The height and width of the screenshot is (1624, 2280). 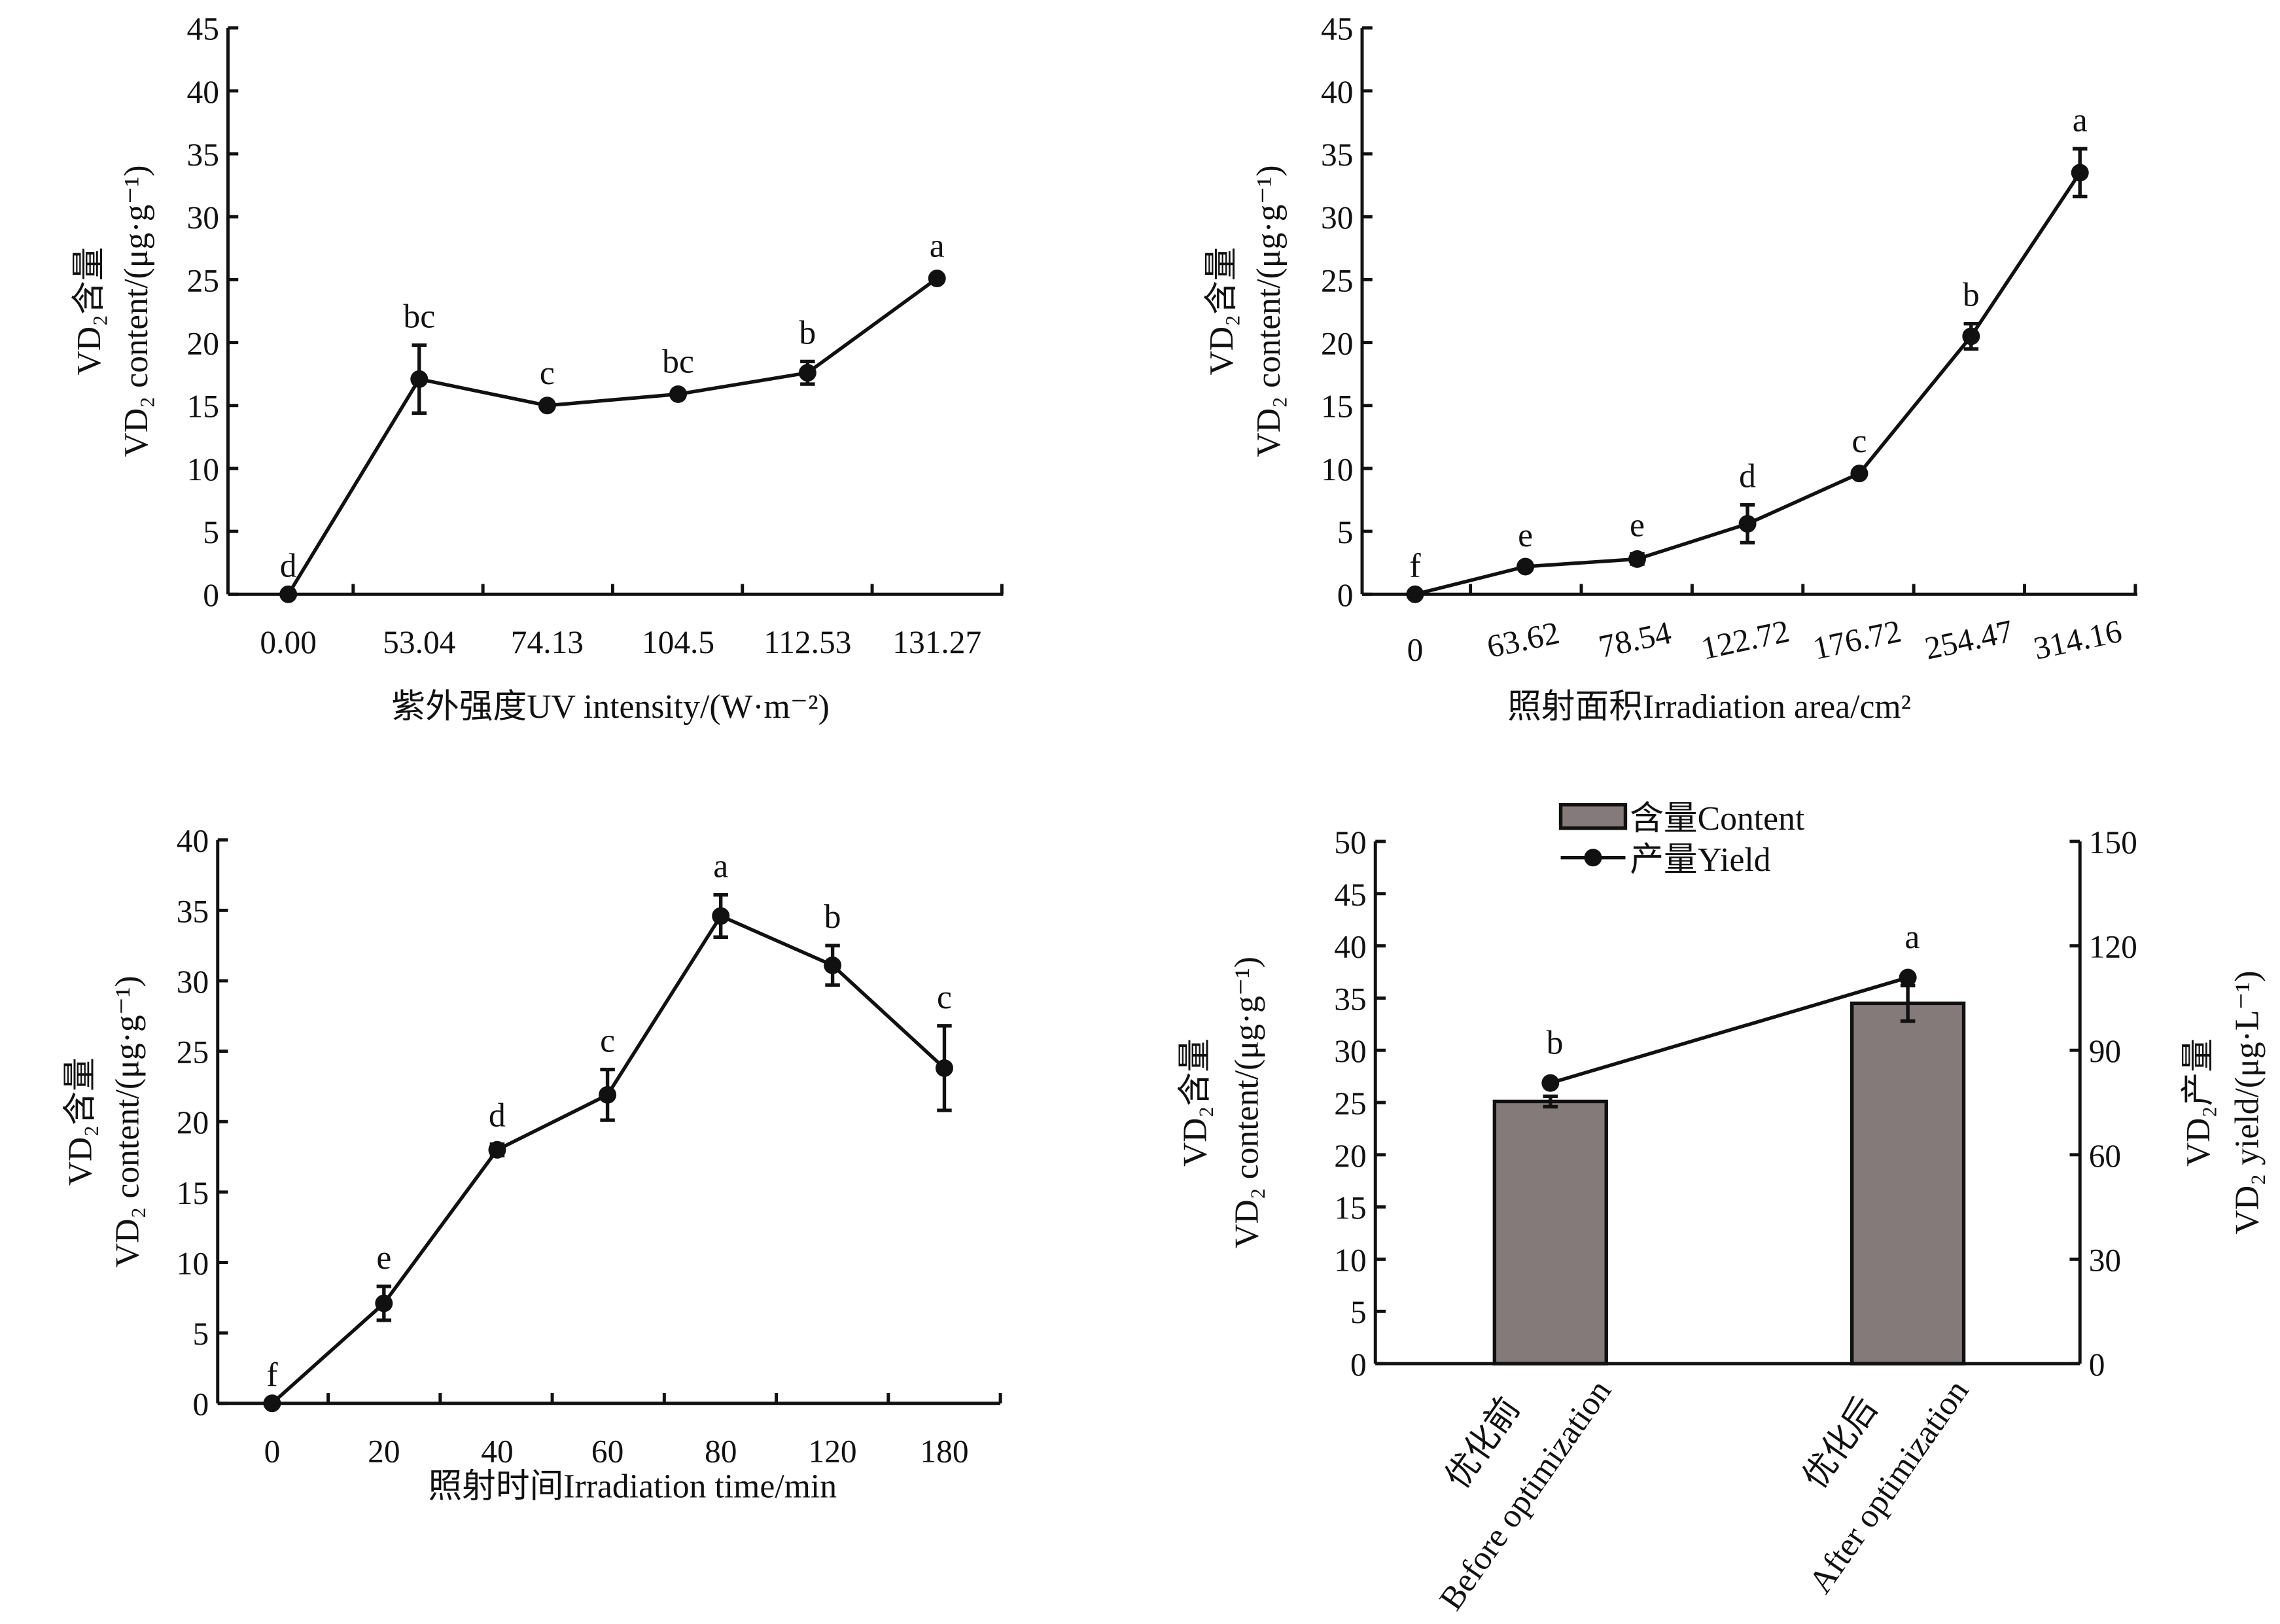 I want to click on x-tick-label: 53.04, so click(x=419, y=642).